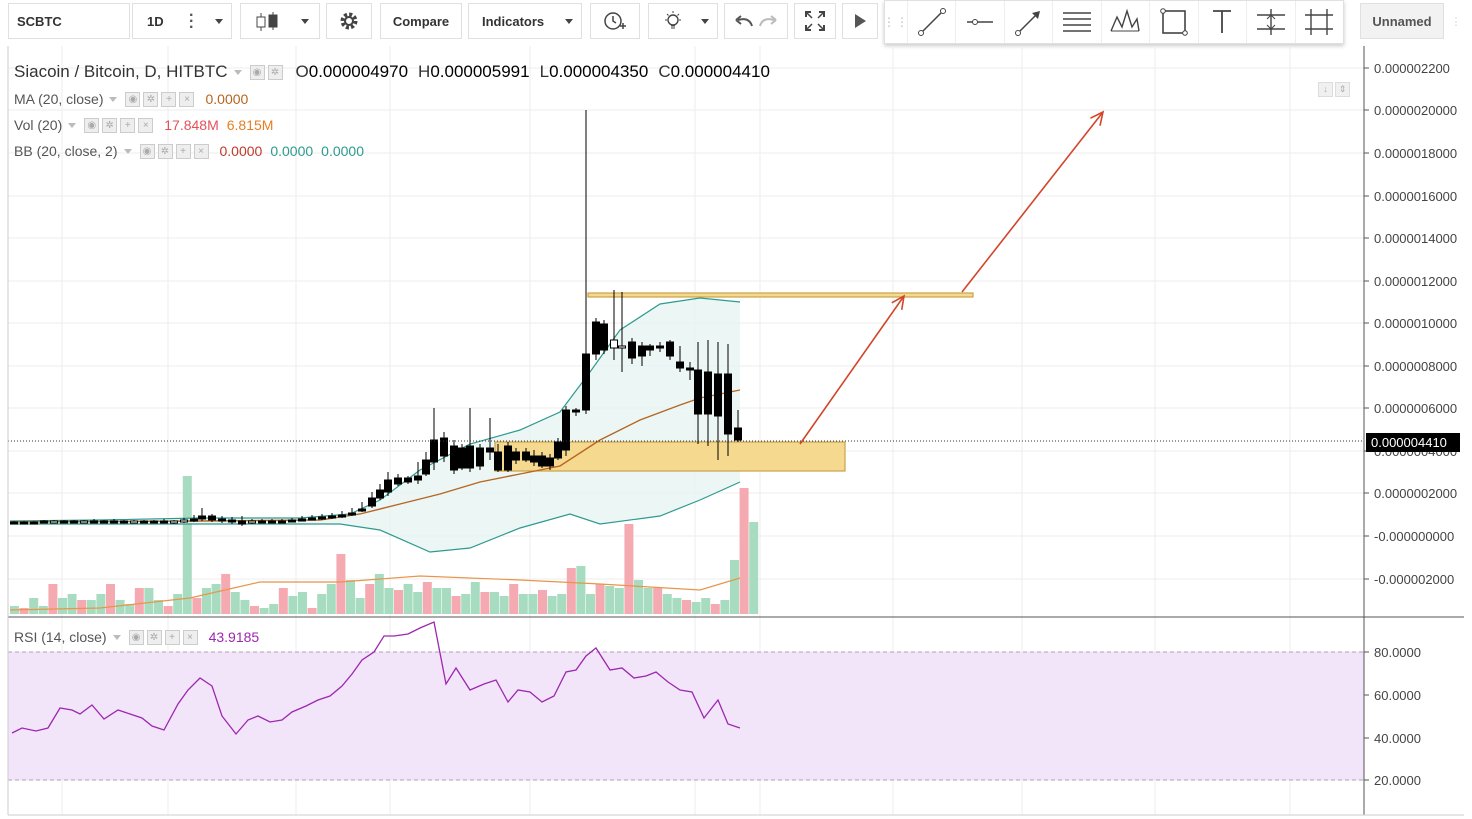  Describe the element at coordinates (182, 21) in the screenshot. I see `interval-button: 1D · · ·` at that location.